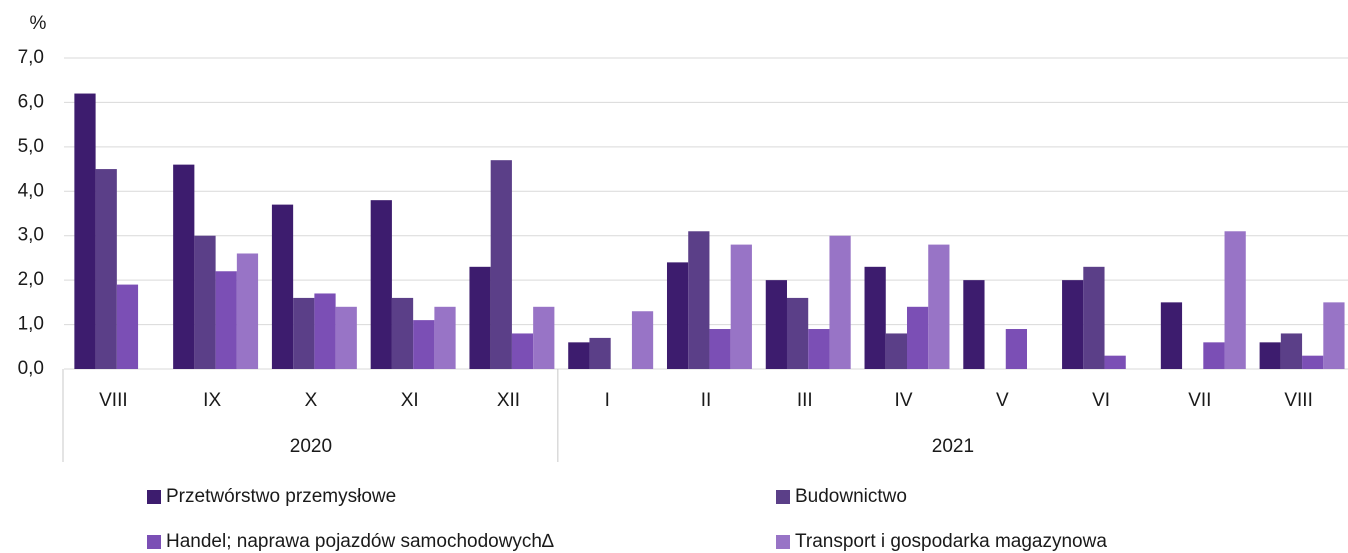  What do you see at coordinates (31, 324) in the screenshot?
I see `y-tick-label: 1,0` at bounding box center [31, 324].